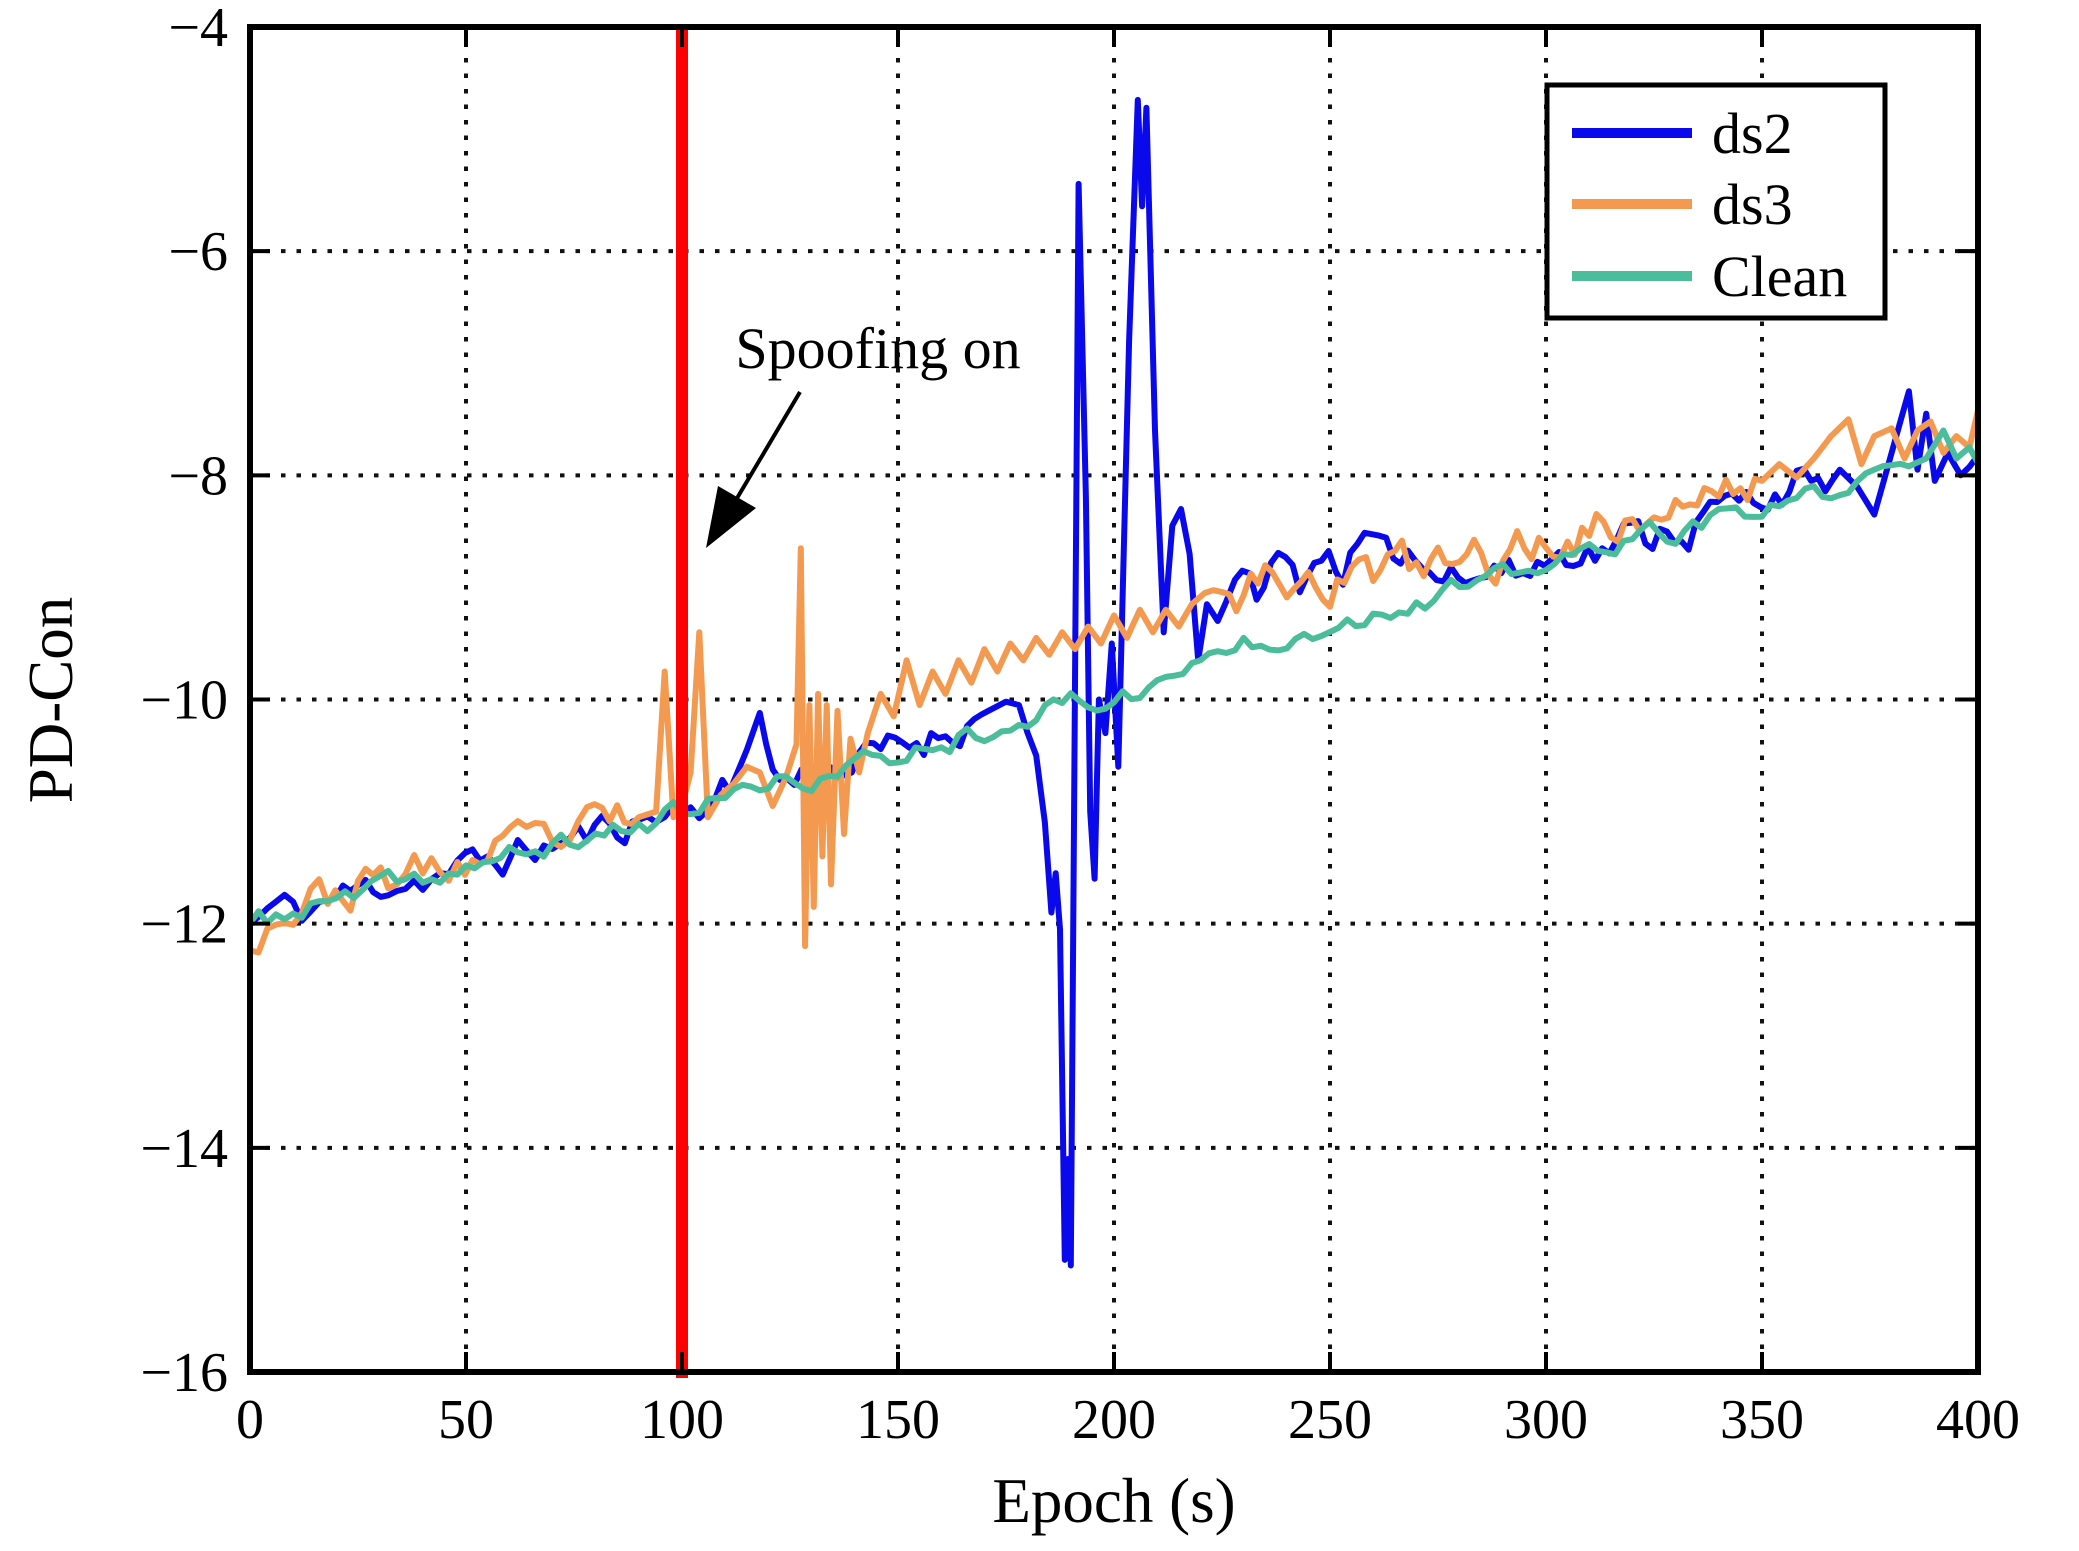  Describe the element at coordinates (198, 252) in the screenshot. I see `y-tick-label: −6` at that location.